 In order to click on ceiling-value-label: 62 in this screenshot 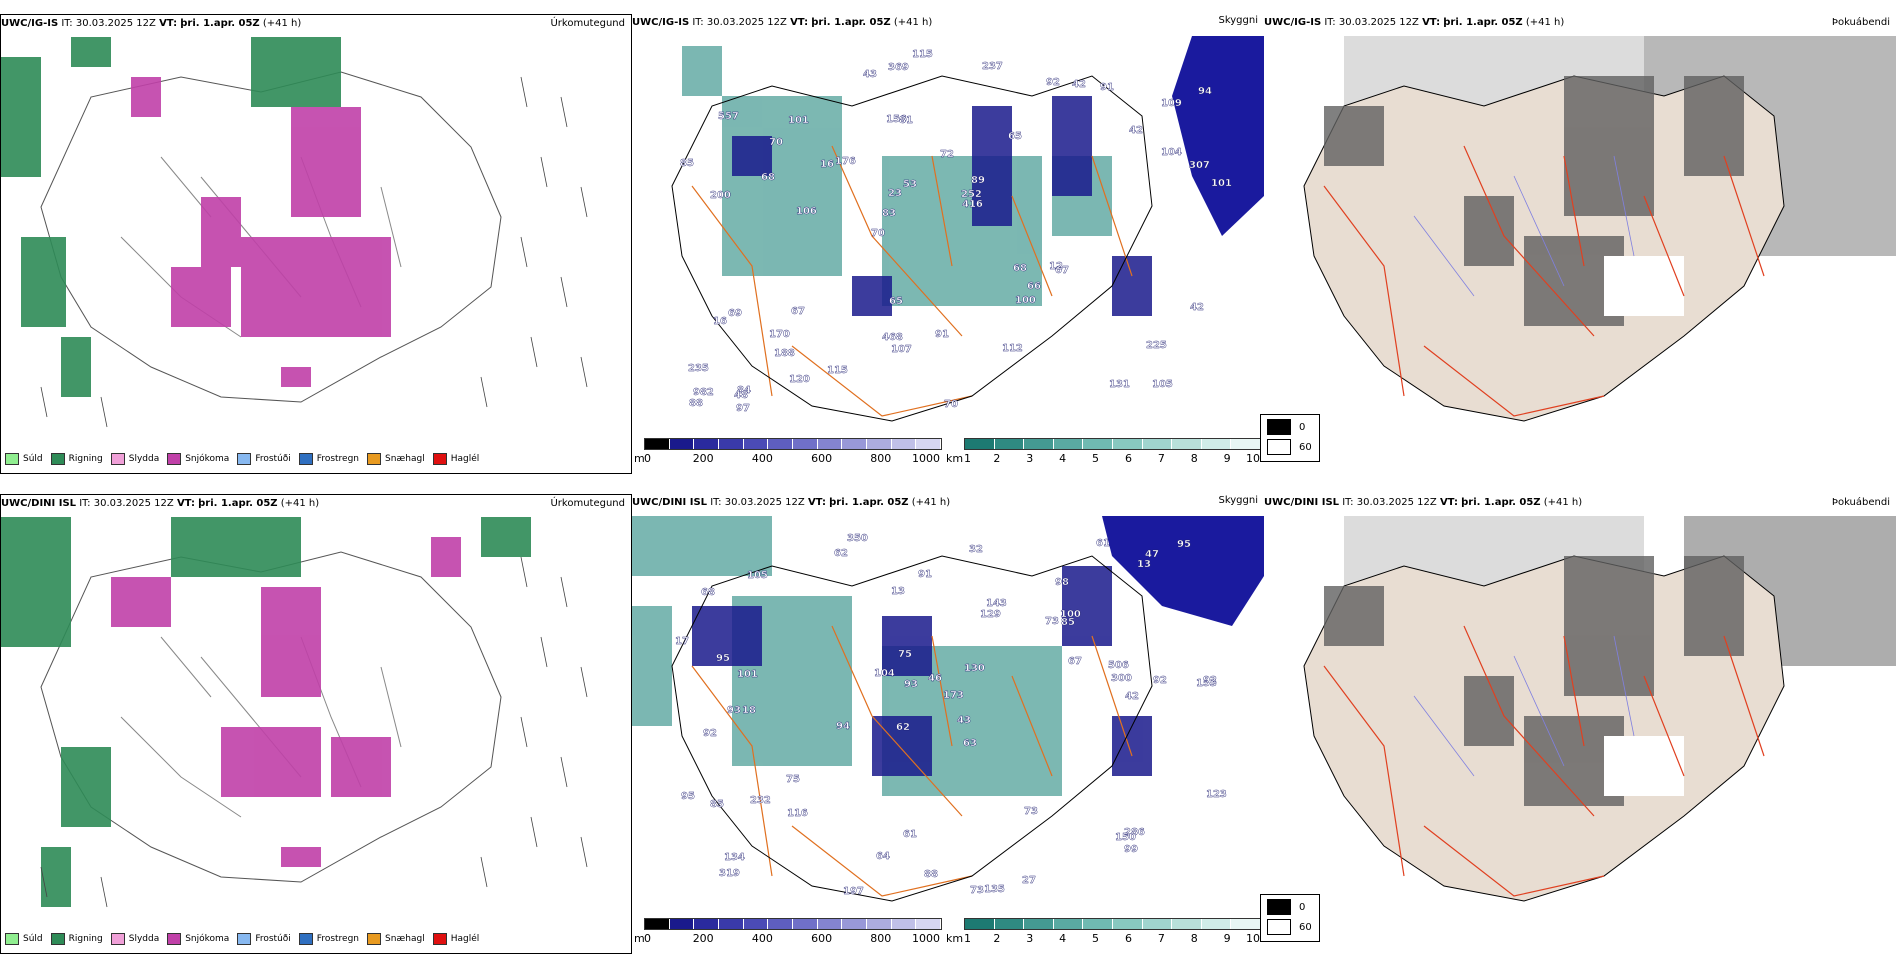, I will do `click(903, 727)`.